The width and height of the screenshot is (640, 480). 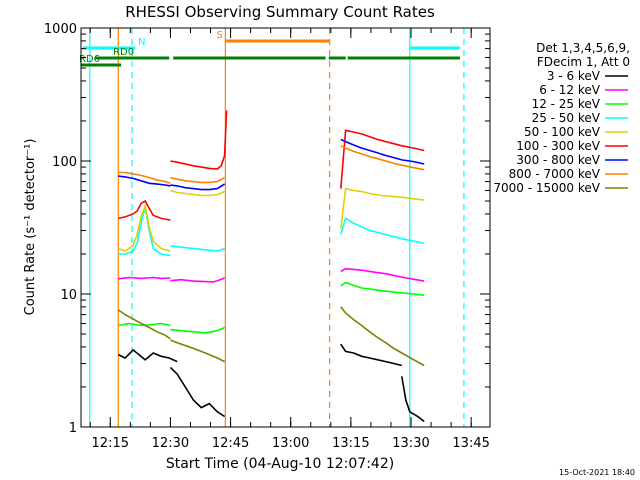 I want to click on legend-label: 3 - 6 keV, so click(x=574, y=76).